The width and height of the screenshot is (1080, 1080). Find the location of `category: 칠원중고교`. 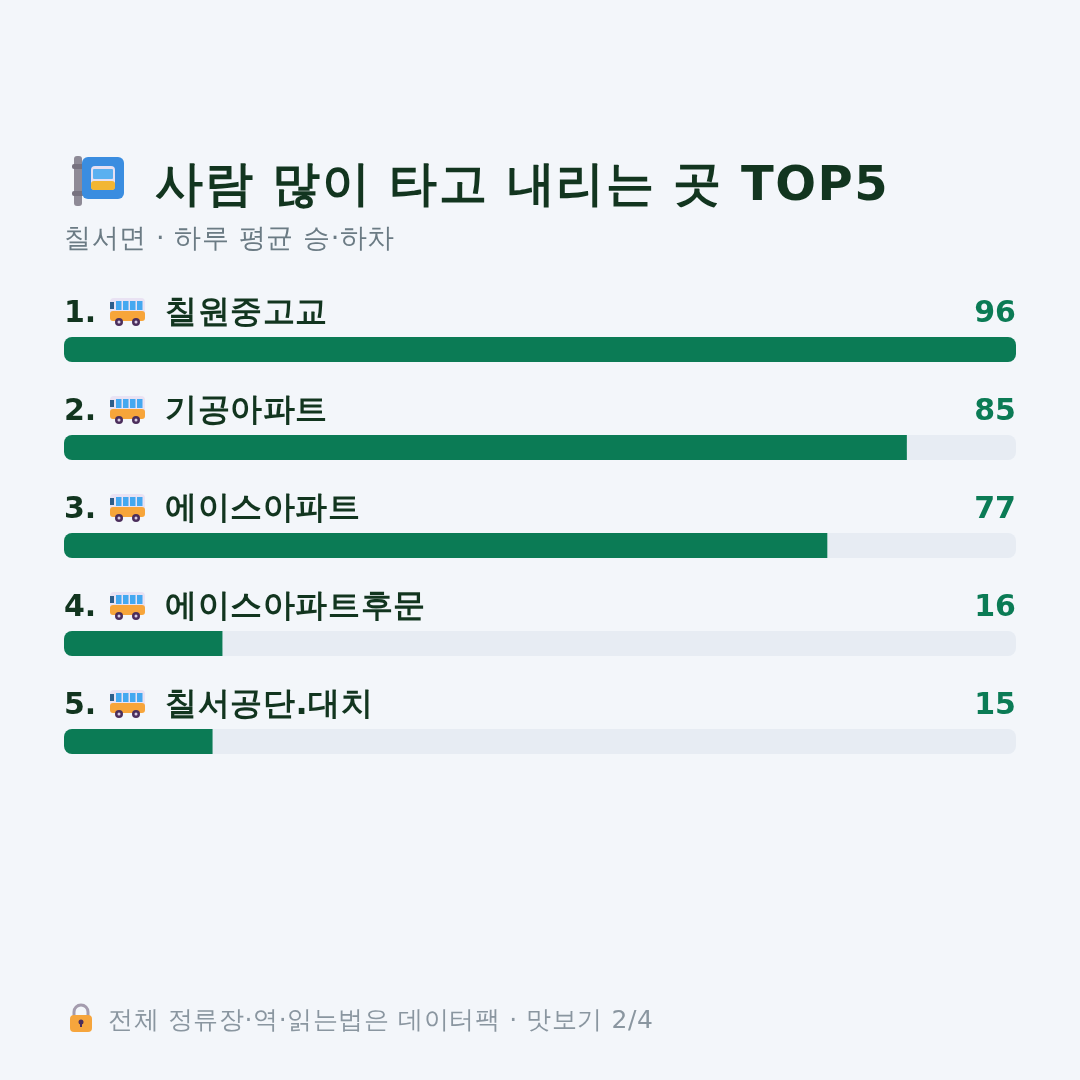

category: 칠원중고교 is located at coordinates (246, 311).